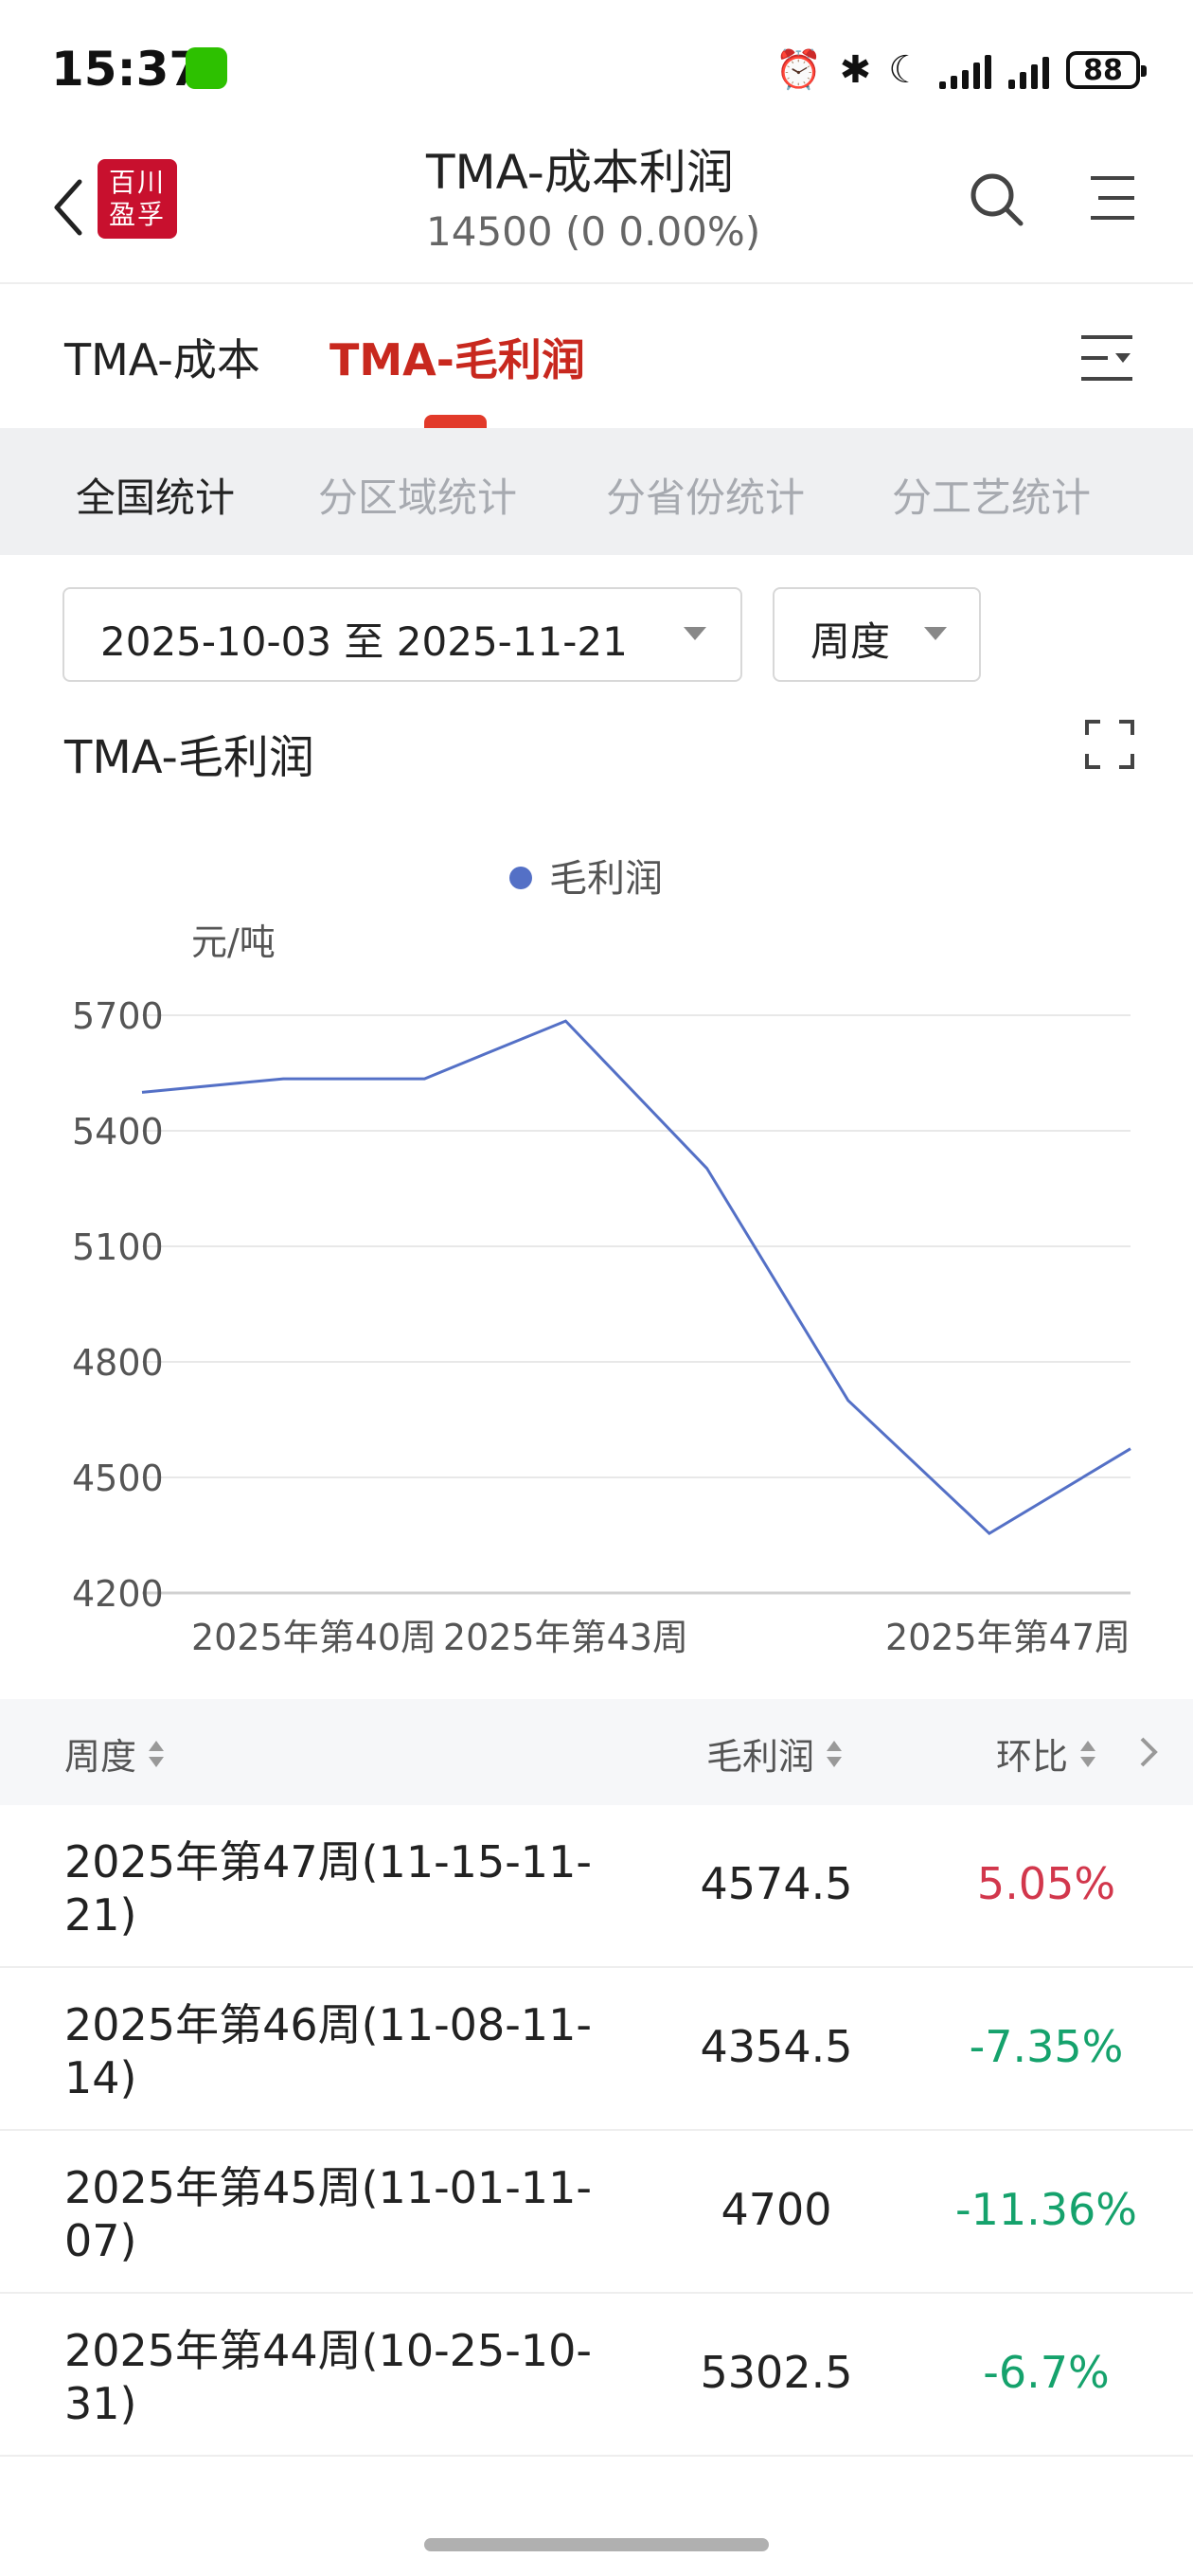 The image size is (1193, 2576). Describe the element at coordinates (137, 214) in the screenshot. I see `logo-text-bottom: 盈孚` at that location.